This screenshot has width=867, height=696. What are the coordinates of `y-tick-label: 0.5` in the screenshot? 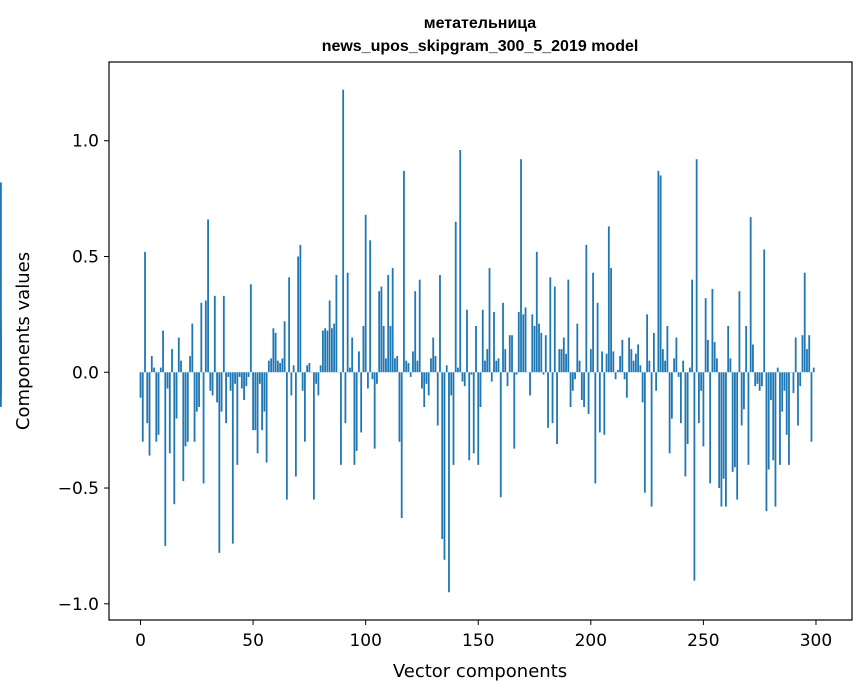 It's located at (85, 257).